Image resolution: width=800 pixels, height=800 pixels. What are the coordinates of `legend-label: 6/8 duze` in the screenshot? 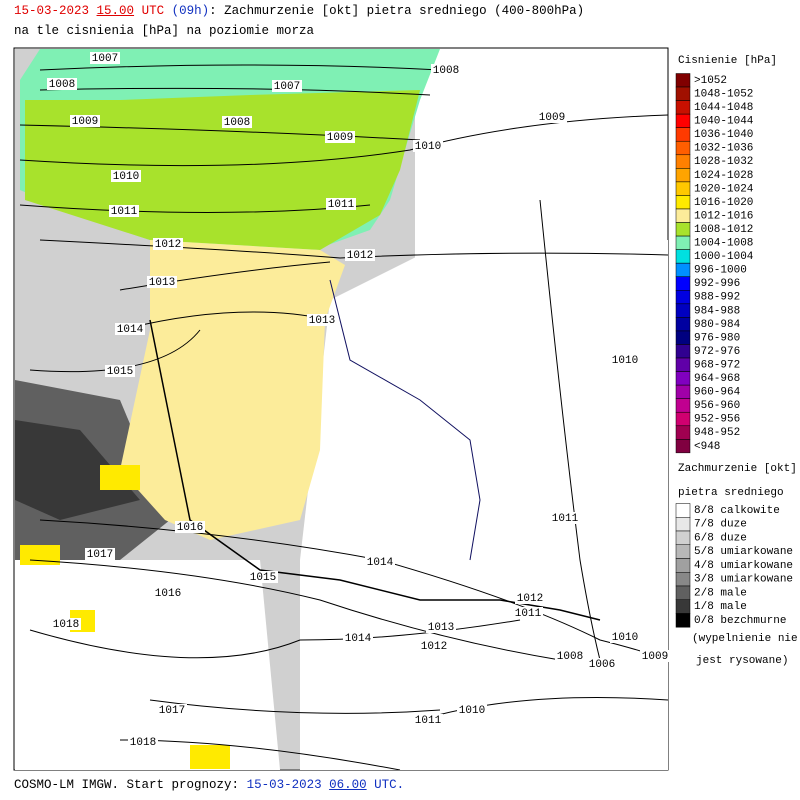 It's located at (720, 538).